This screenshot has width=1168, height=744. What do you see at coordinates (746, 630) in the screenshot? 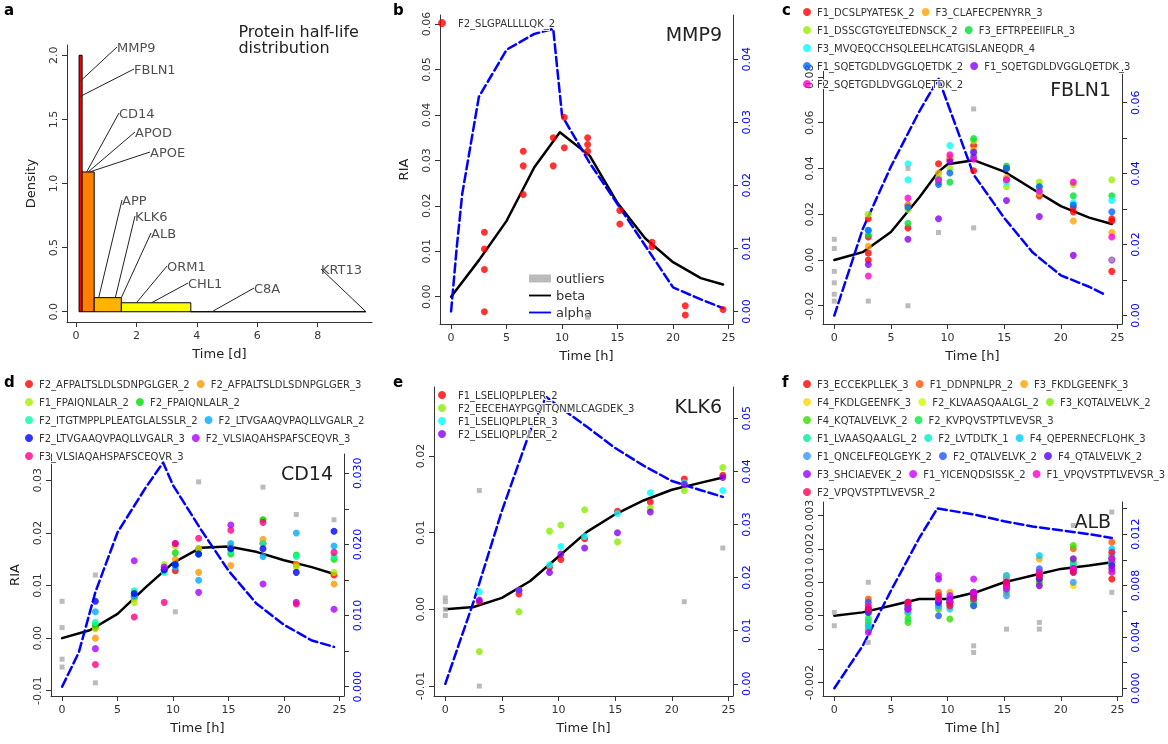
I see `y2-tick-label: 0.01` at bounding box center [746, 630].